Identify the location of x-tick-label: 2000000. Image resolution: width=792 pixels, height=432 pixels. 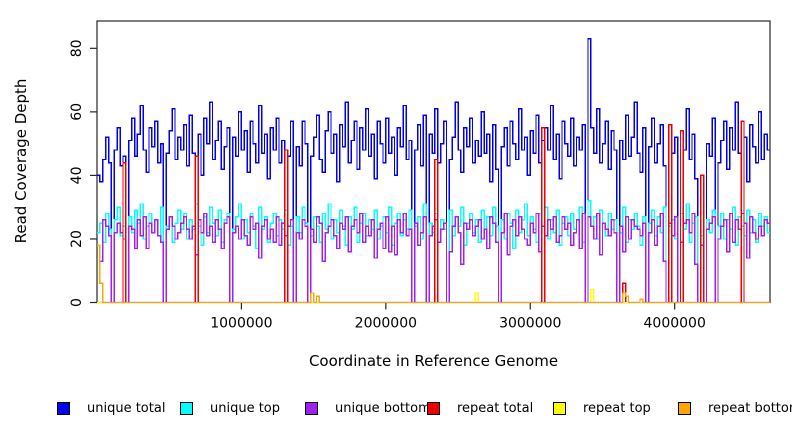
(386, 324).